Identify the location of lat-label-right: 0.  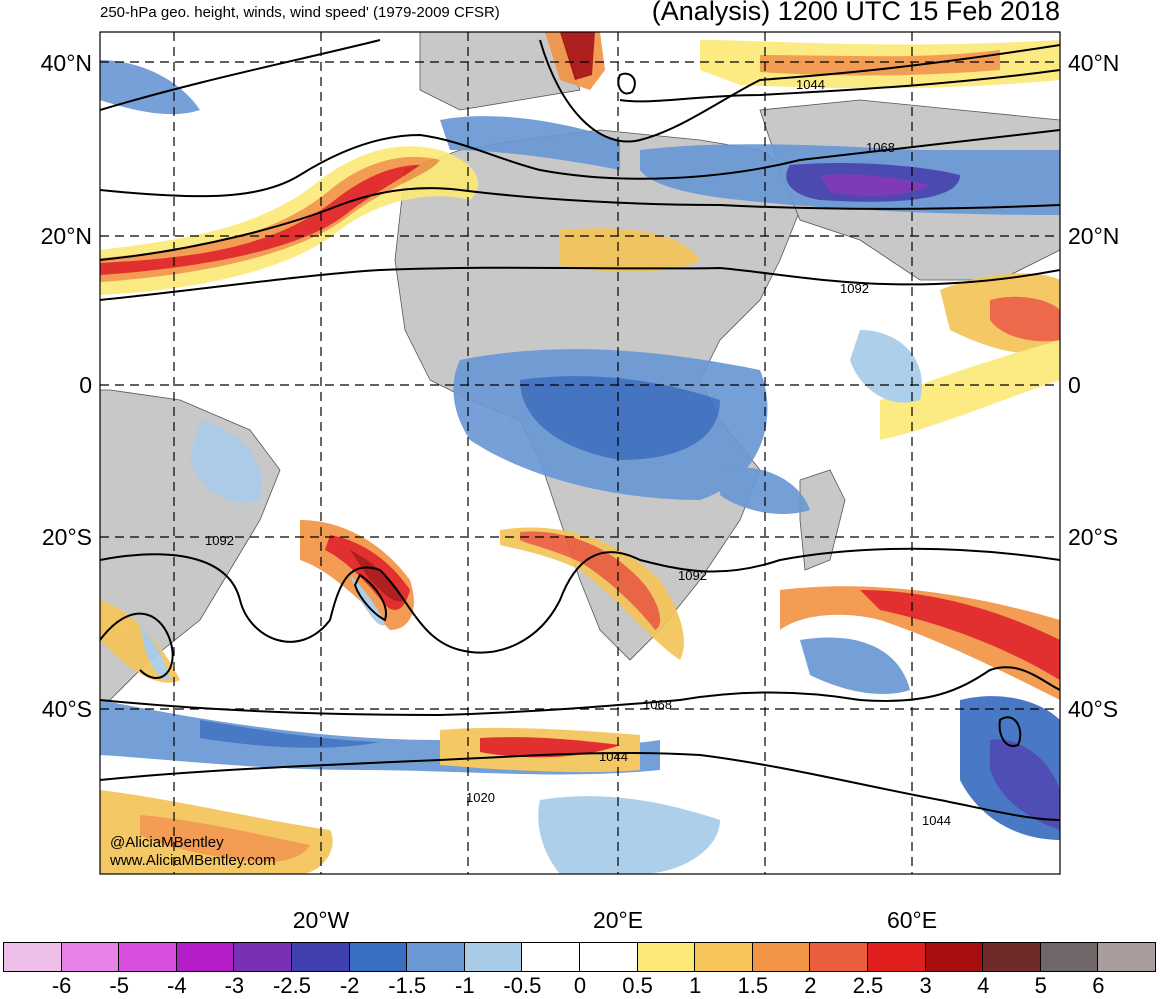
(1074, 385).